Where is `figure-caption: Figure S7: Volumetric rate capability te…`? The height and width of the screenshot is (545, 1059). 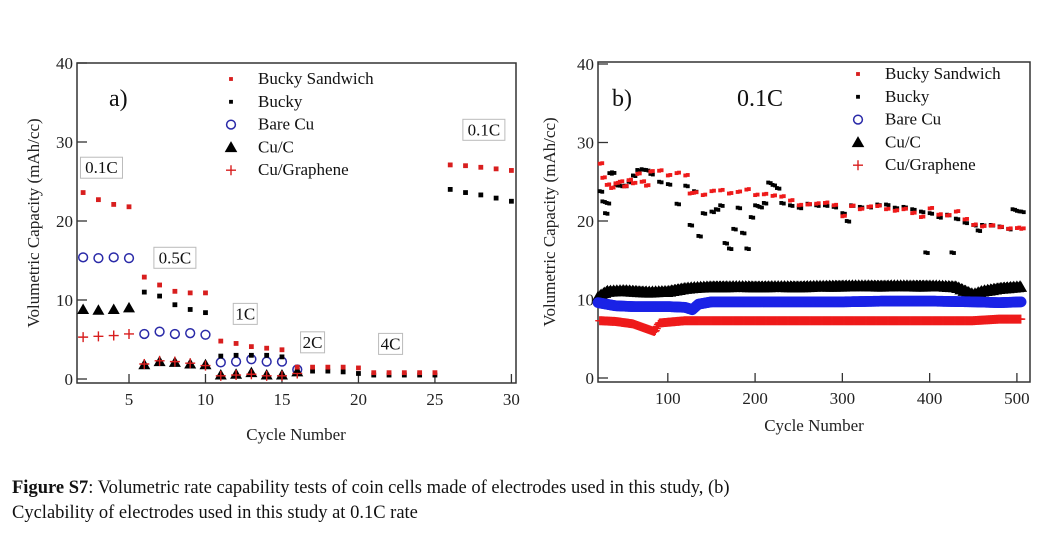
figure-caption: Figure S7: Volumetric rate capability te… is located at coordinates (371, 501).